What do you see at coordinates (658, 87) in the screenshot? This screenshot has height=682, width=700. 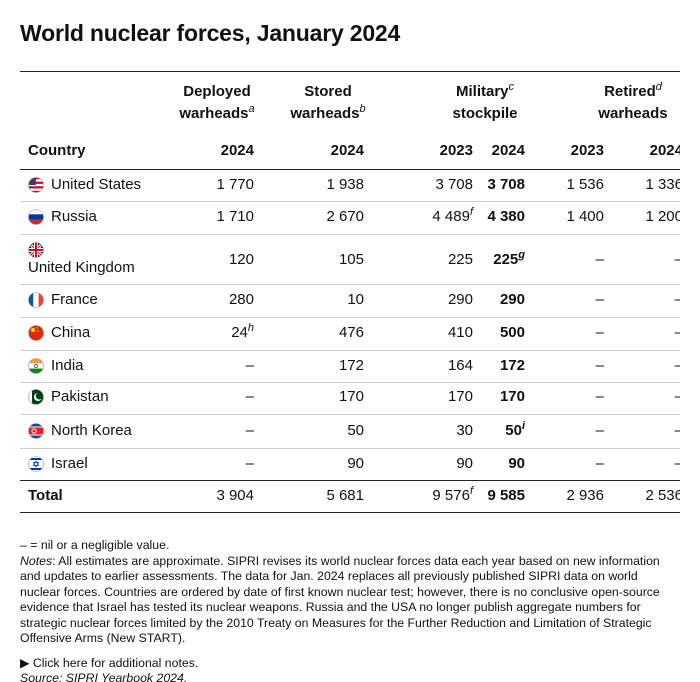 I see `footnote-mark: d` at bounding box center [658, 87].